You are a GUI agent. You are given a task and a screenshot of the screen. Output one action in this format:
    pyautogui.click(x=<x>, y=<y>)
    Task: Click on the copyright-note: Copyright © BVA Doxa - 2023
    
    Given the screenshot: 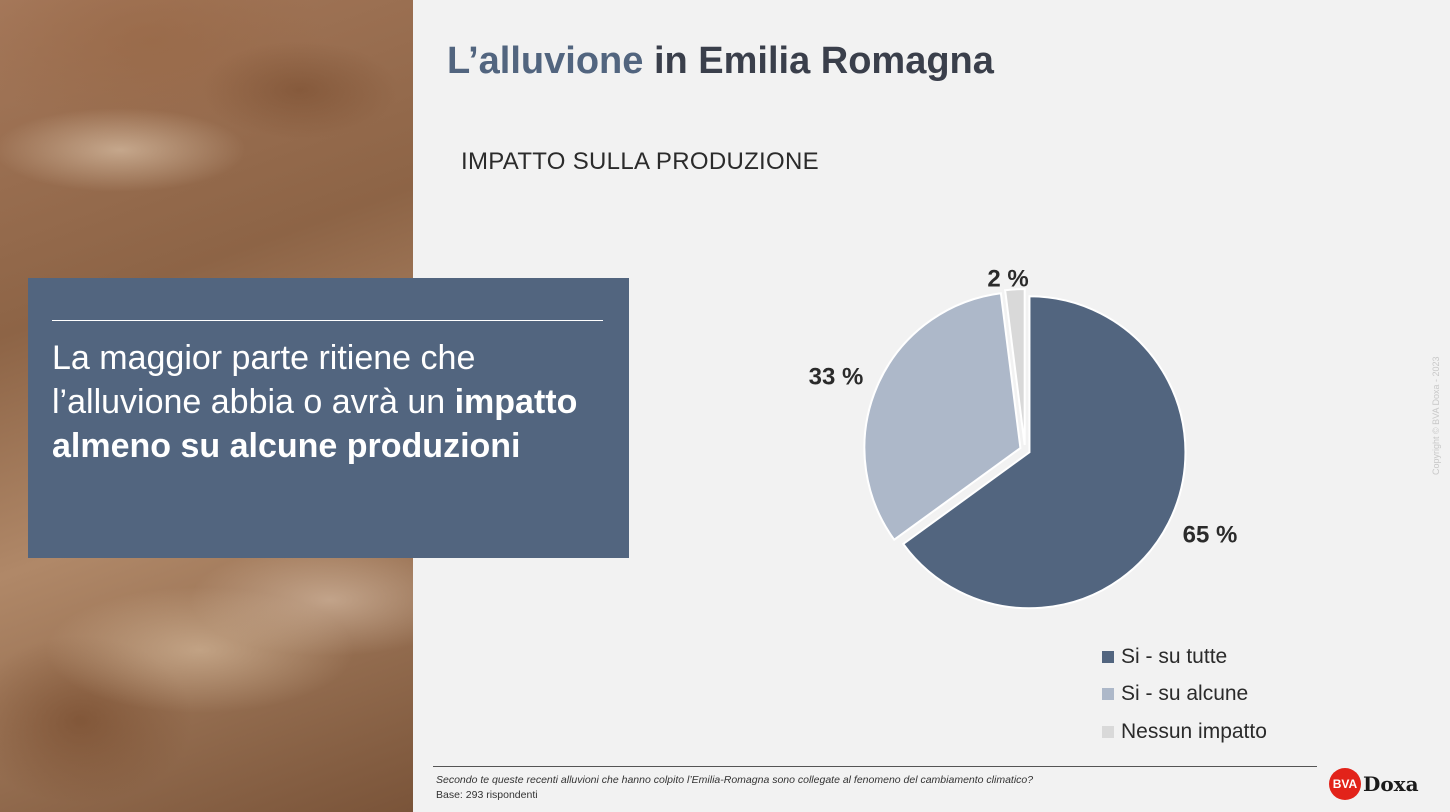 What is the action you would take?
    pyautogui.click(x=1436, y=415)
    